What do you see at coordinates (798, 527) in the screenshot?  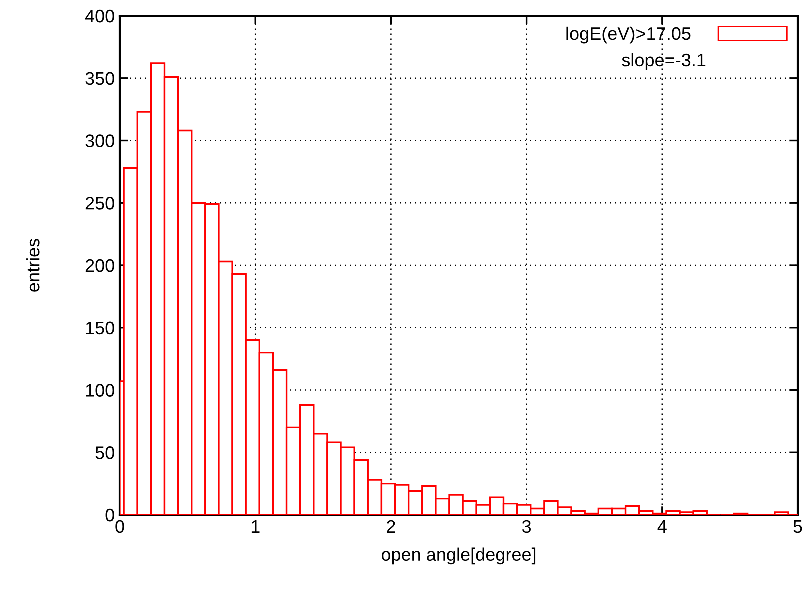 I see `x-tick-label: 5` at bounding box center [798, 527].